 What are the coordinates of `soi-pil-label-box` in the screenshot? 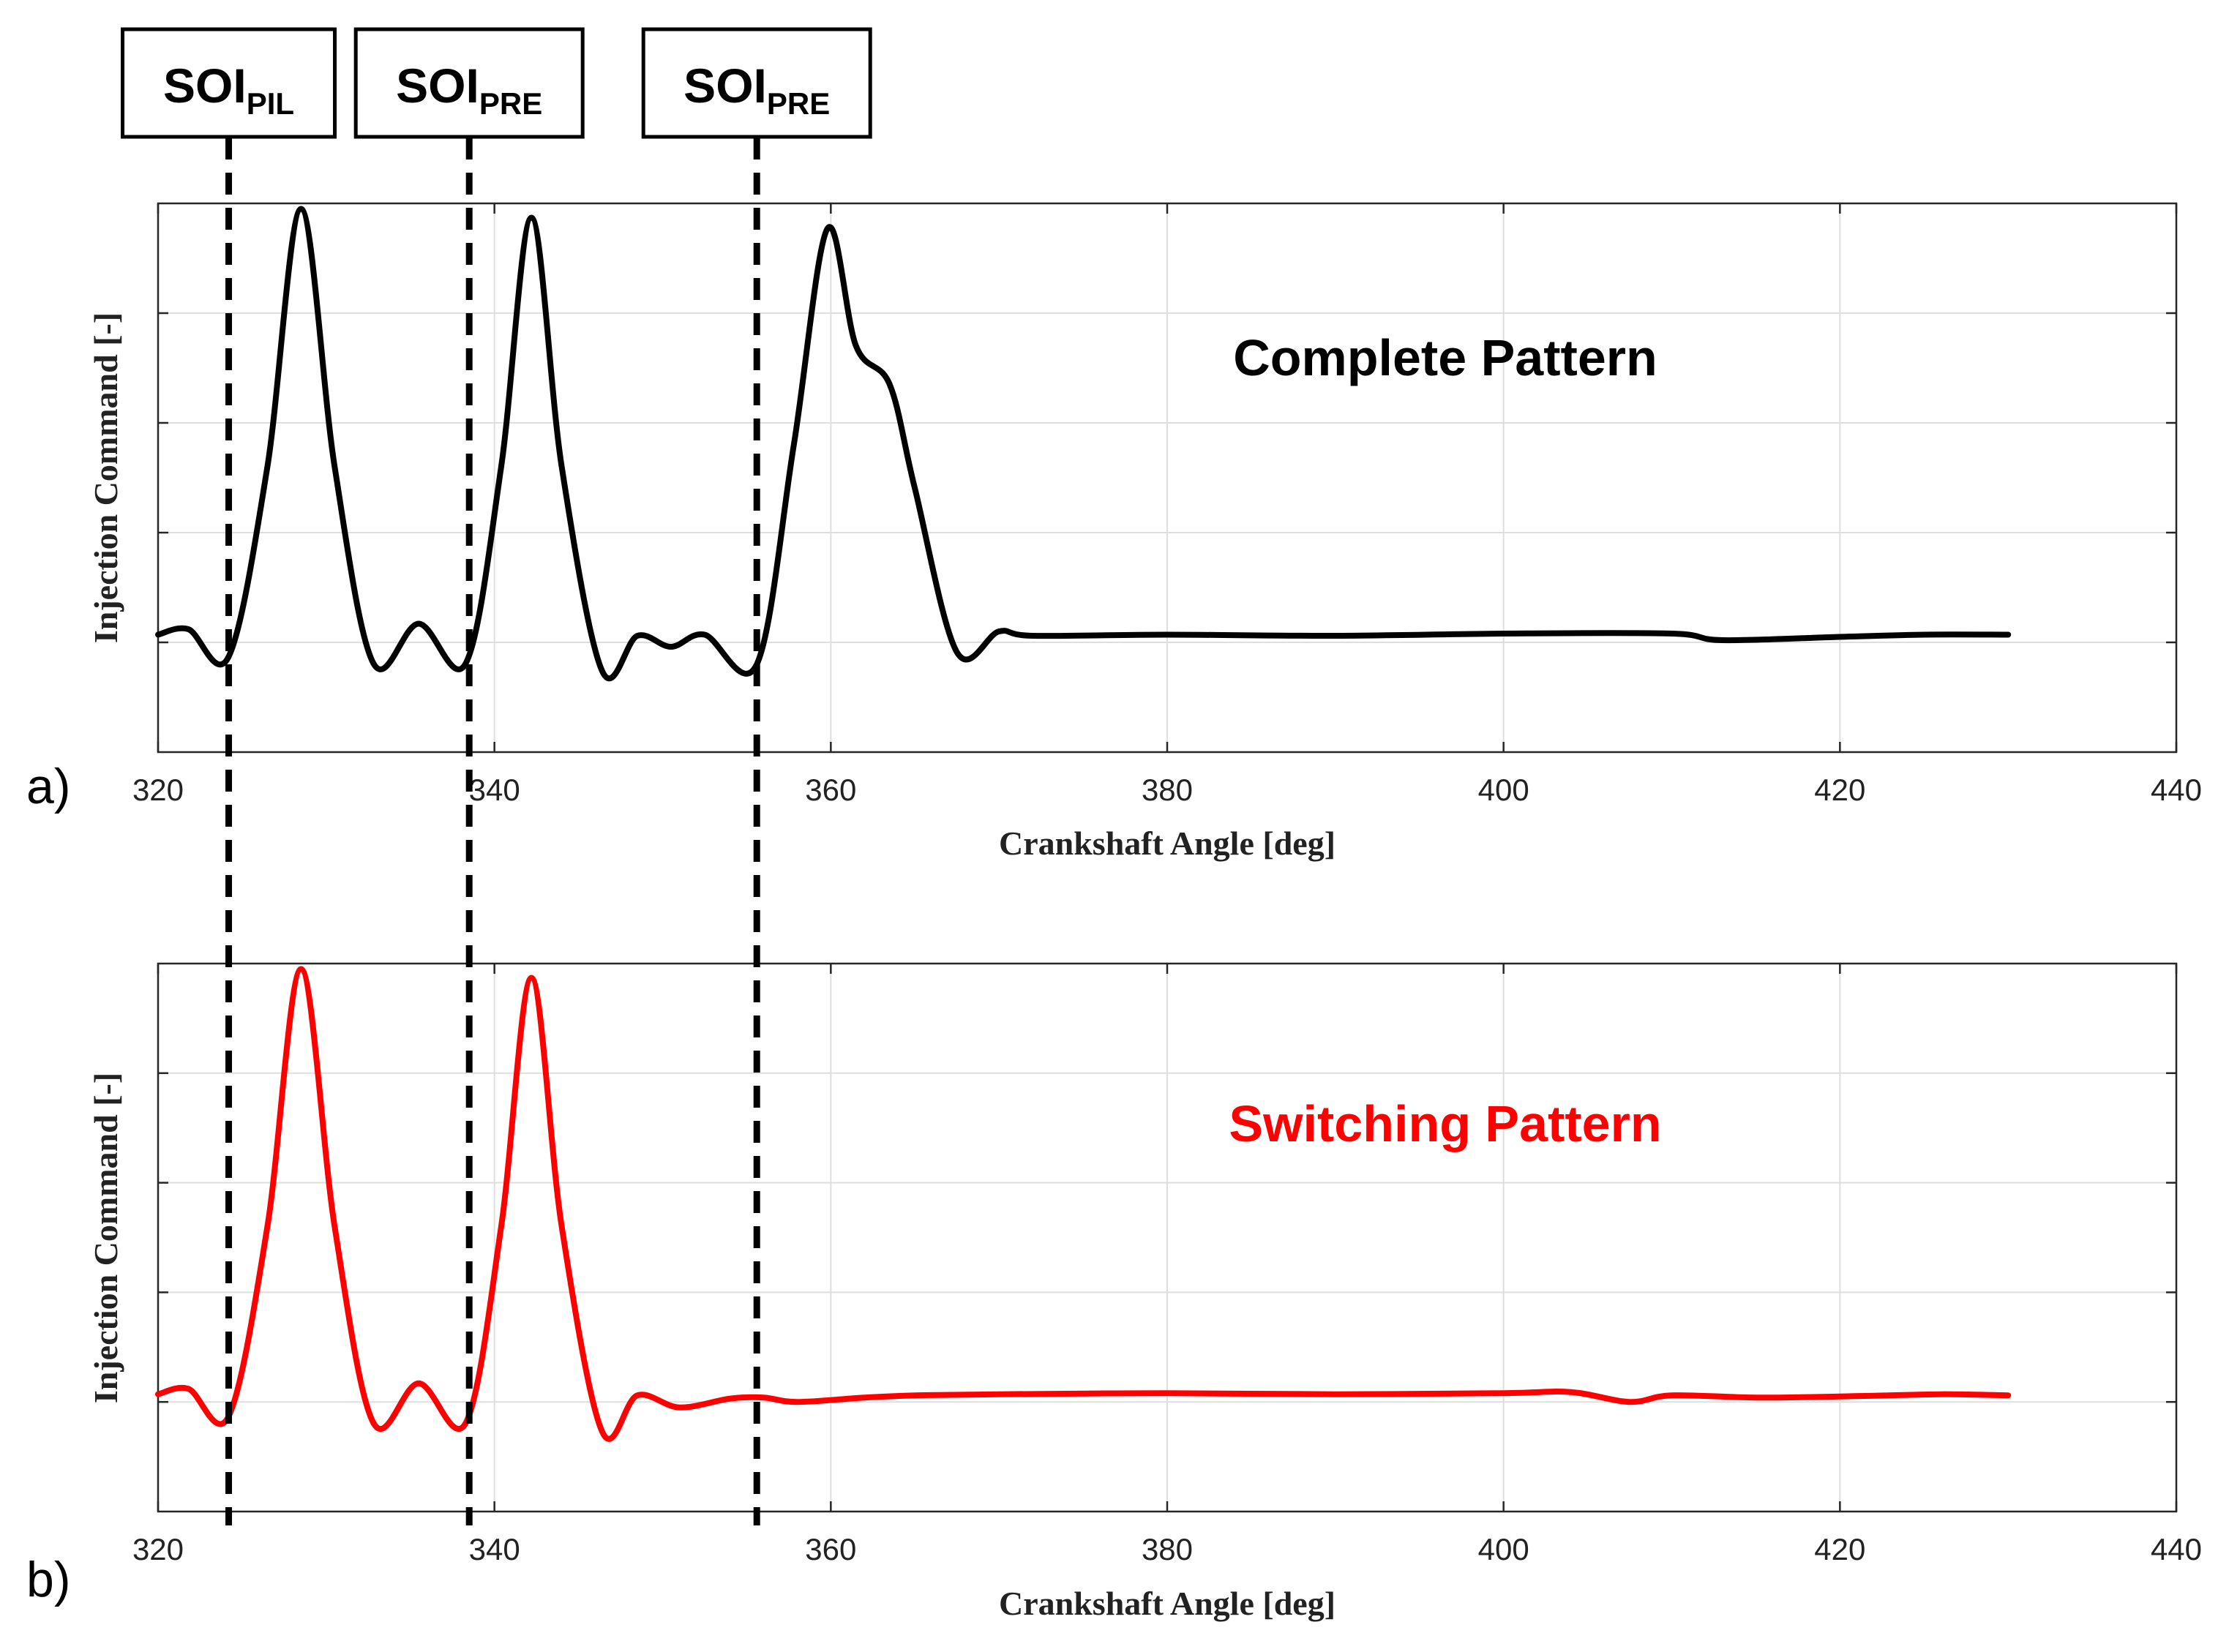 It's located at (229, 83).